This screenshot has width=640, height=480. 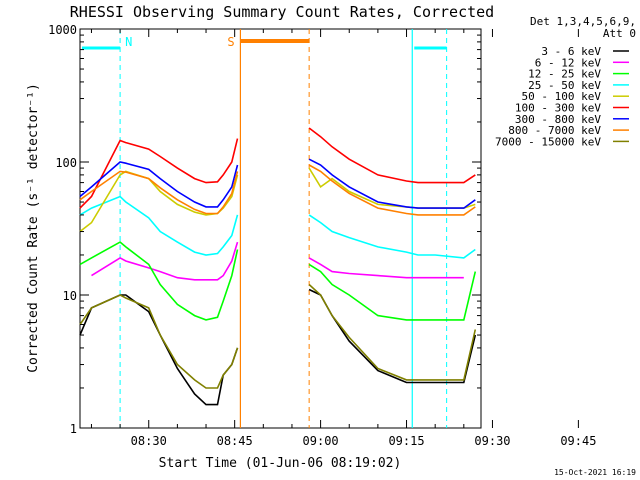 I want to click on plot-timestamp: 15-Oct-2021 16:19, so click(x=595, y=472).